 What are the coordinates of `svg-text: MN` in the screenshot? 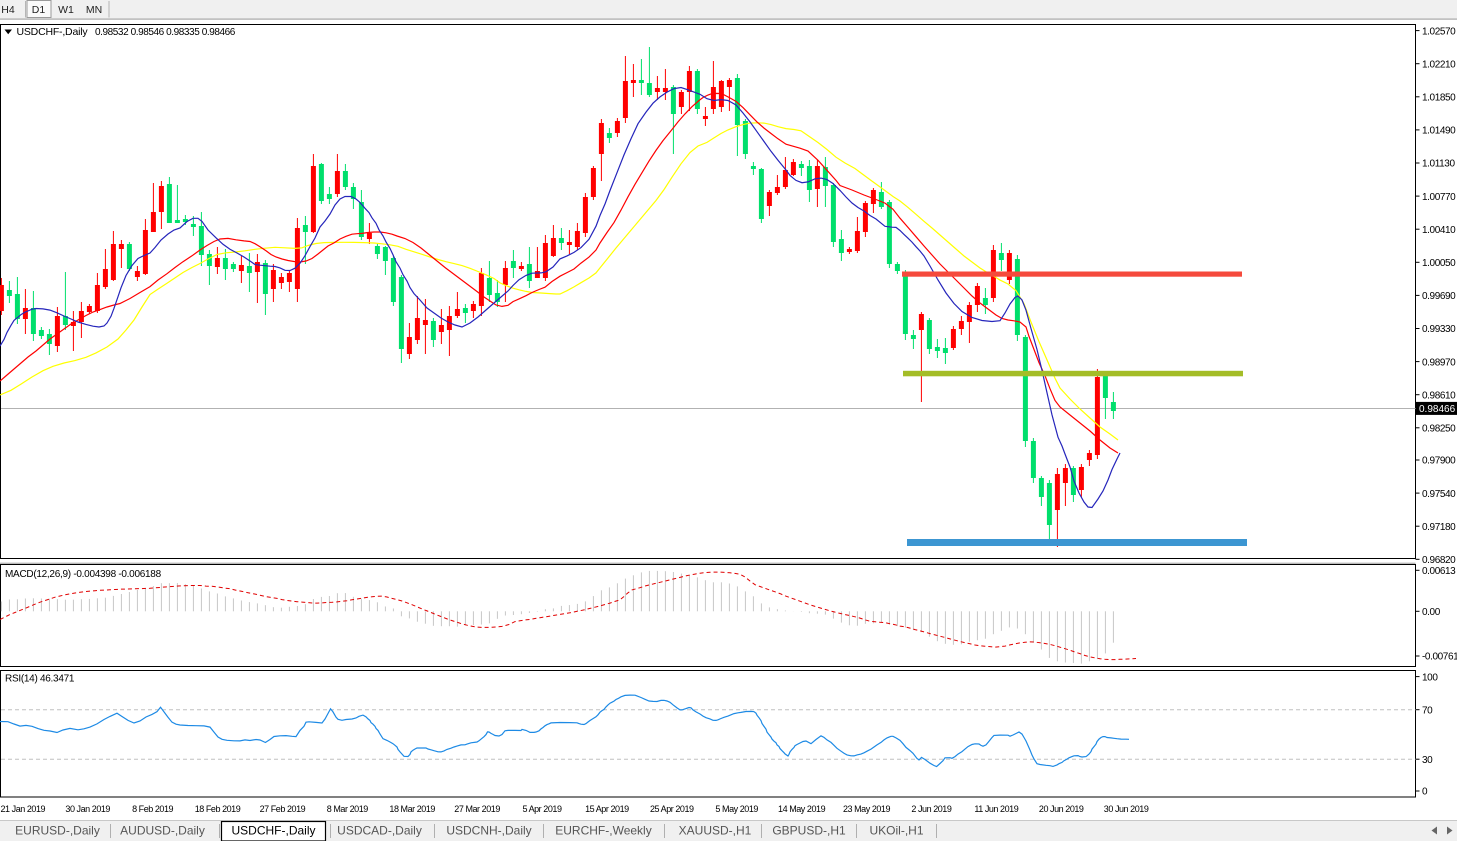 It's located at (94, 10).